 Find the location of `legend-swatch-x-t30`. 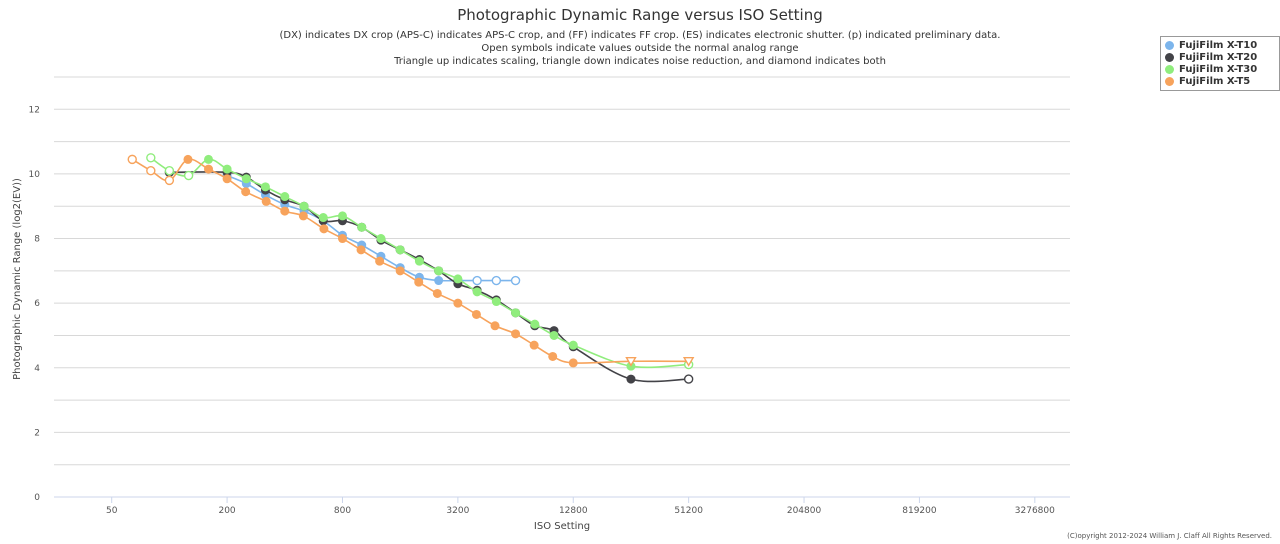

legend-swatch-x-t30 is located at coordinates (1169, 69).